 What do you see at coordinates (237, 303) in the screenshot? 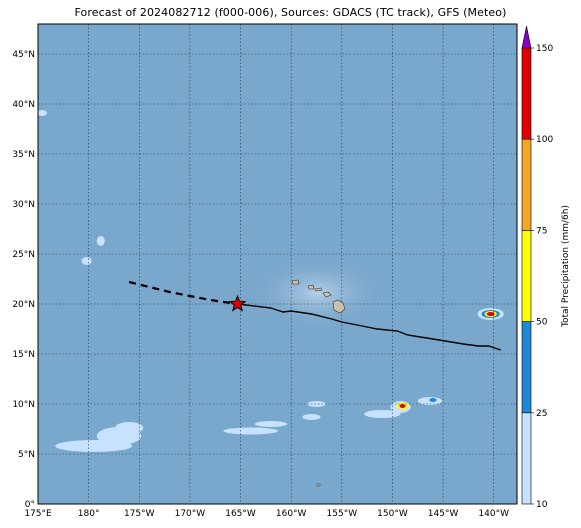
I see `tc-position-star-icon` at bounding box center [237, 303].